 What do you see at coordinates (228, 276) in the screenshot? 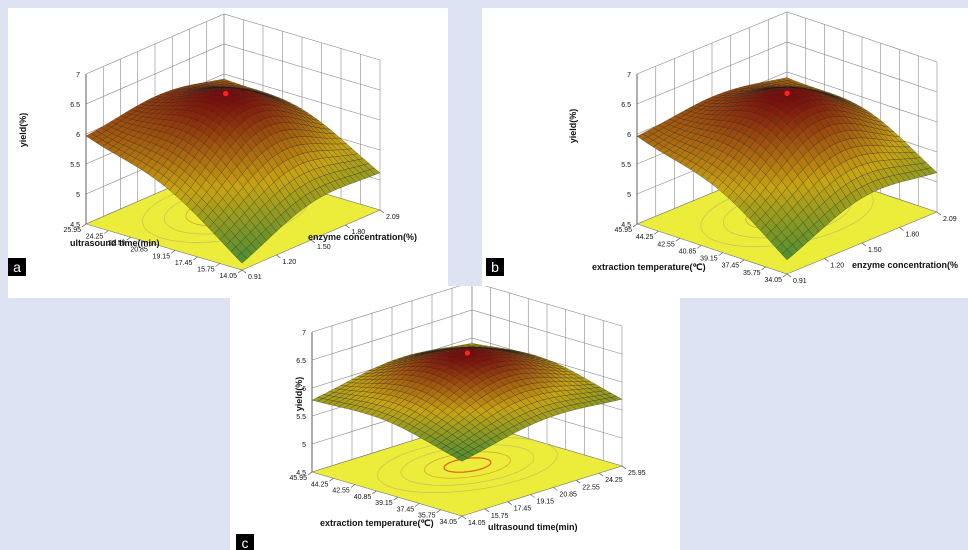
I see `y-tick-label: 14.05` at bounding box center [228, 276].